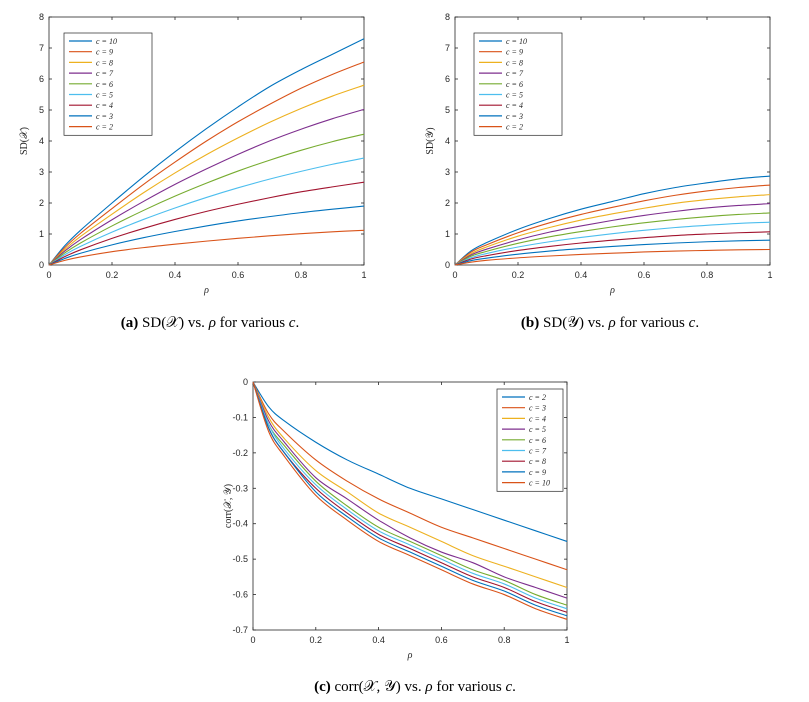 This screenshot has height=702, width=809. Describe the element at coordinates (240, 559) in the screenshot. I see `y-tick-label: -0.5` at that location.